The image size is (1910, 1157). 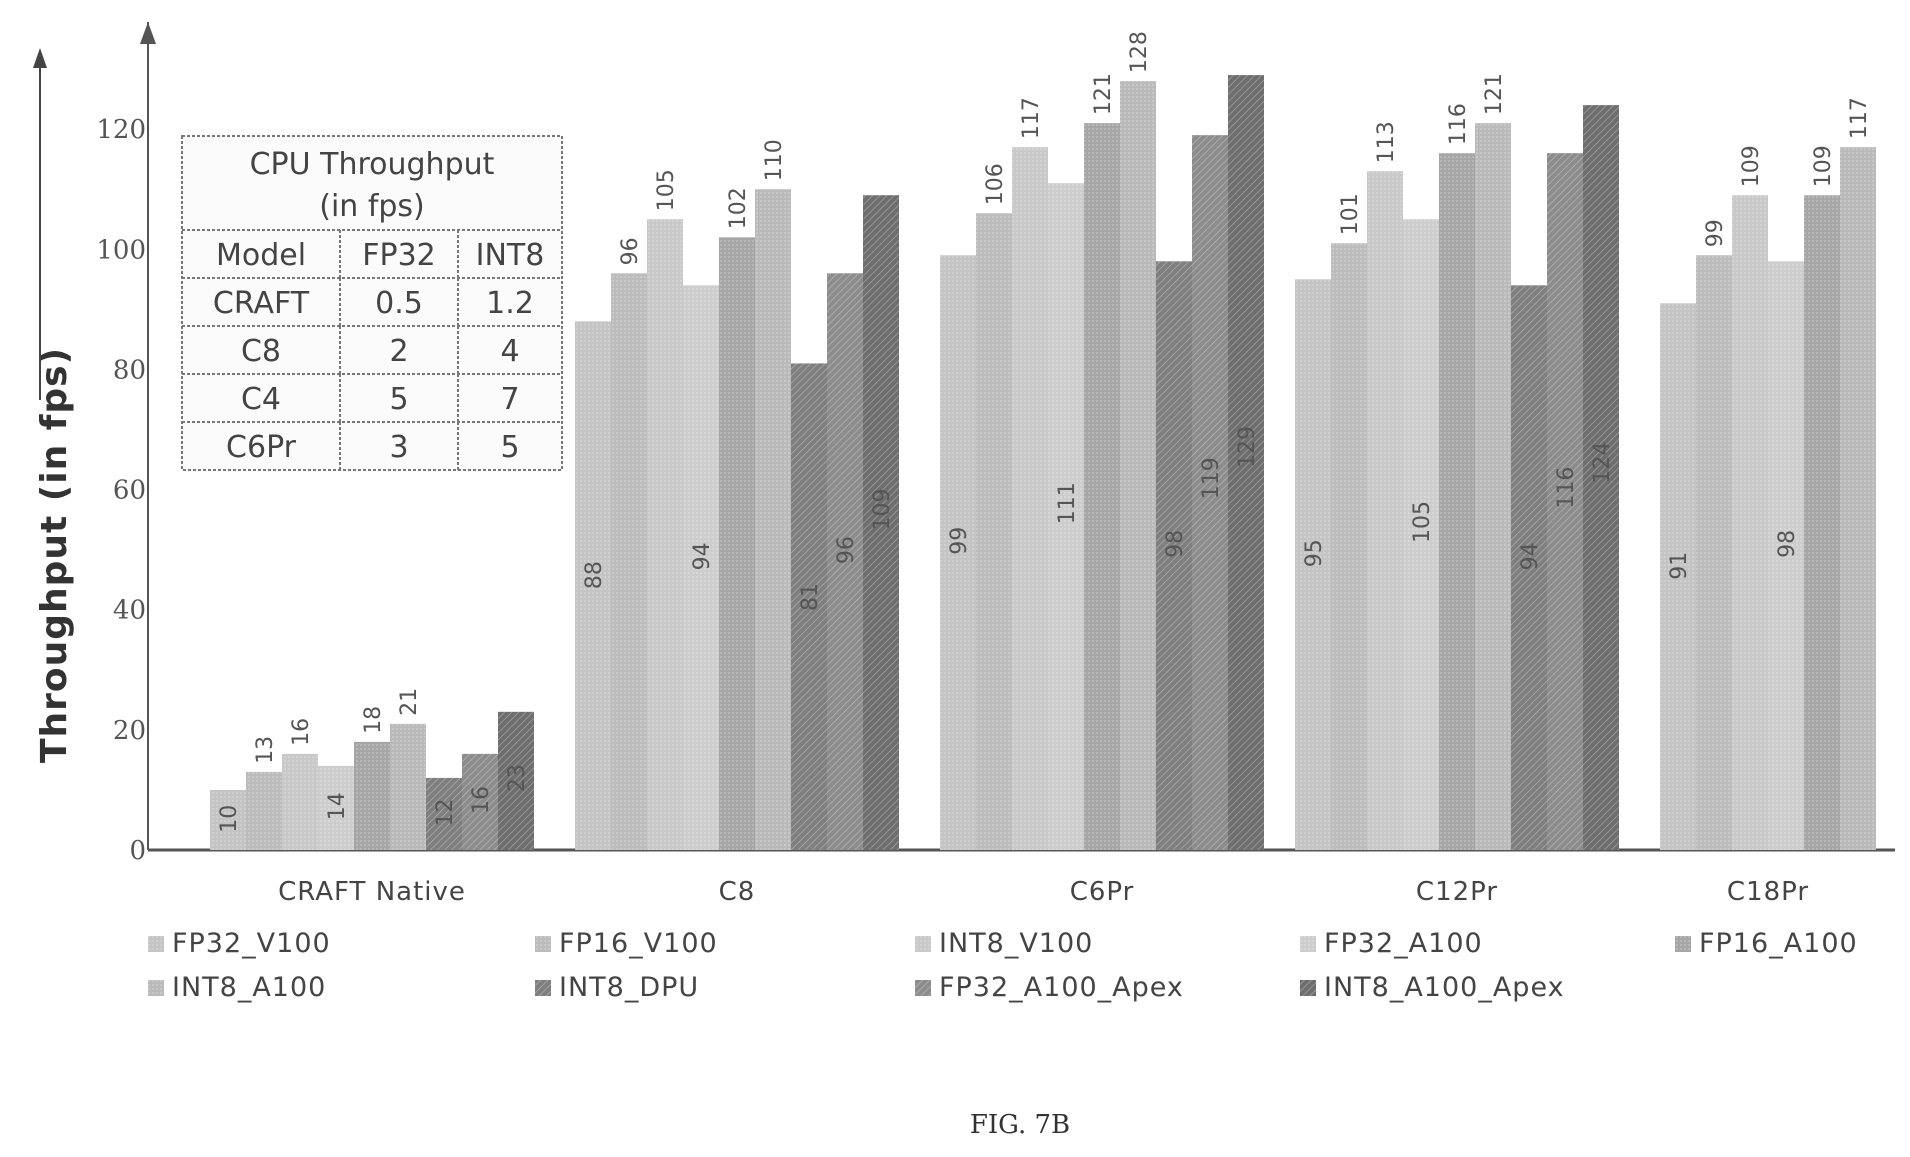 What do you see at coordinates (372, 206) in the screenshot?
I see `table-title: (in fps)` at bounding box center [372, 206].